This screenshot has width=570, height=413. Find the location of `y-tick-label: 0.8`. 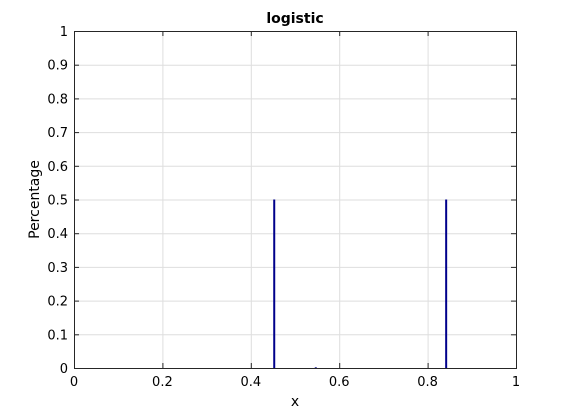

y-tick-label: 0.8 is located at coordinates (57, 99).